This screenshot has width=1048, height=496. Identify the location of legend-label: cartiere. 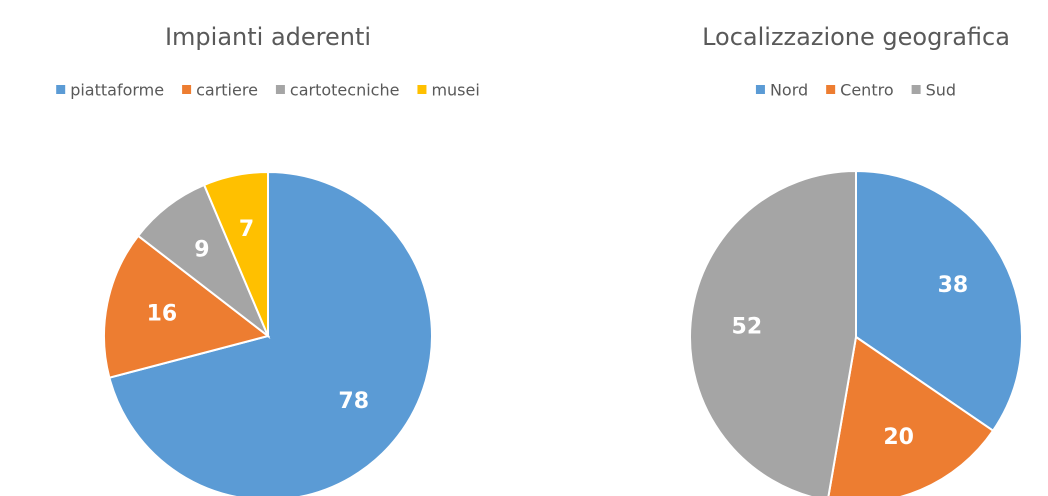
(227, 90).